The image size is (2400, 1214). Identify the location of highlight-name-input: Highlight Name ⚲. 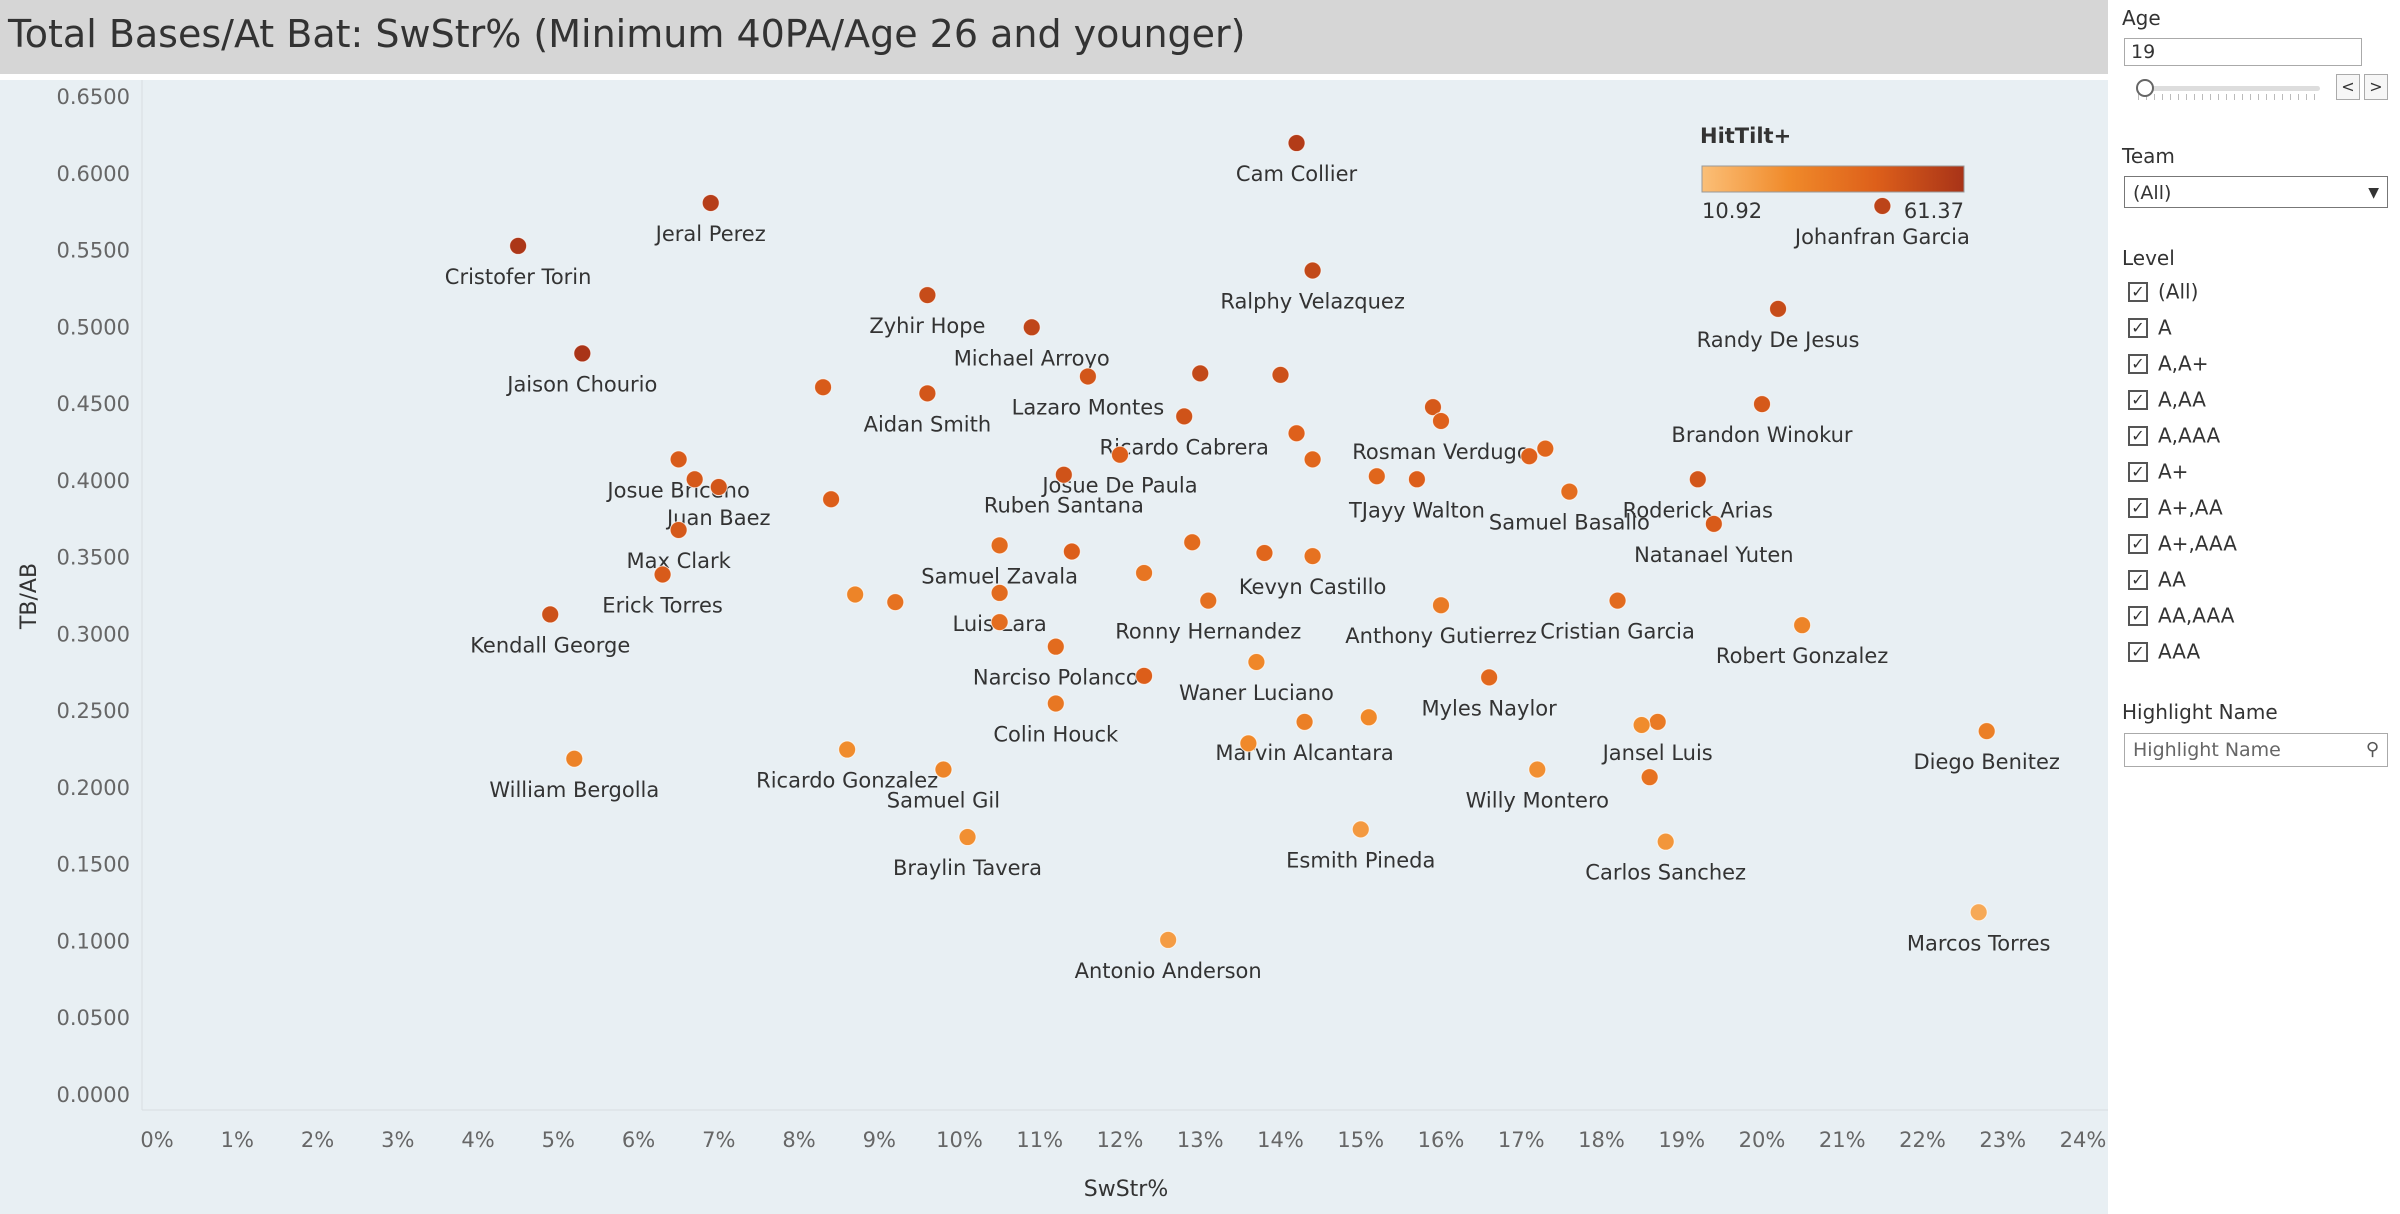
(2256, 750).